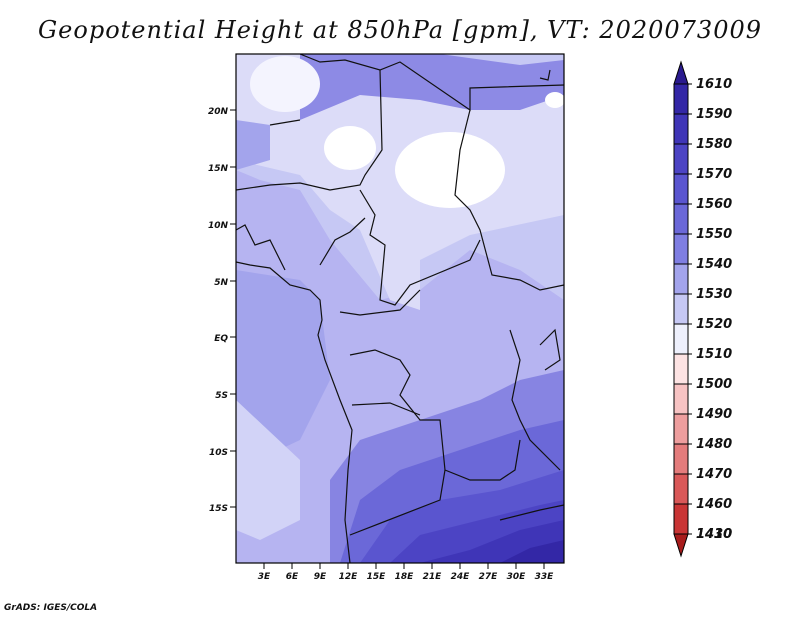 Image resolution: width=800 pixels, height=618 pixels. I want to click on colorbar-label: 1580, so click(714, 144).